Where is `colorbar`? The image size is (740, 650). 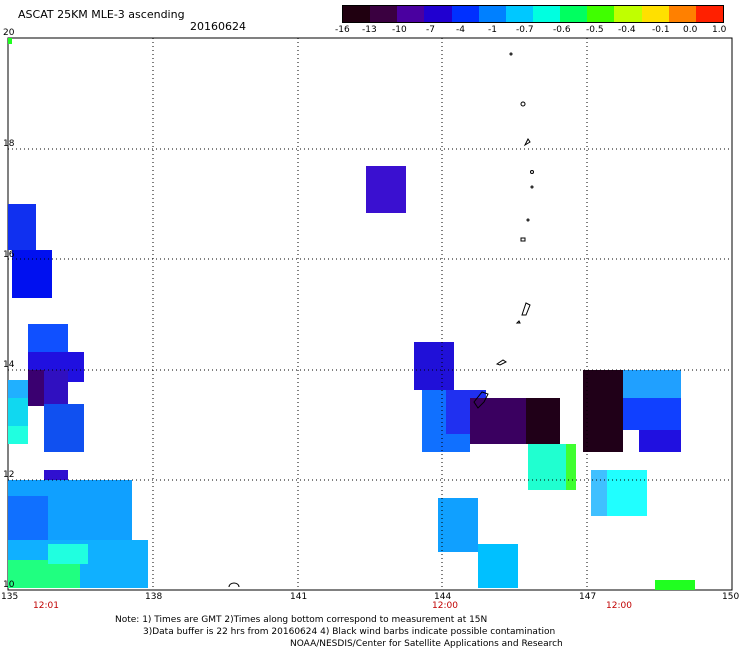
colorbar is located at coordinates (533, 14).